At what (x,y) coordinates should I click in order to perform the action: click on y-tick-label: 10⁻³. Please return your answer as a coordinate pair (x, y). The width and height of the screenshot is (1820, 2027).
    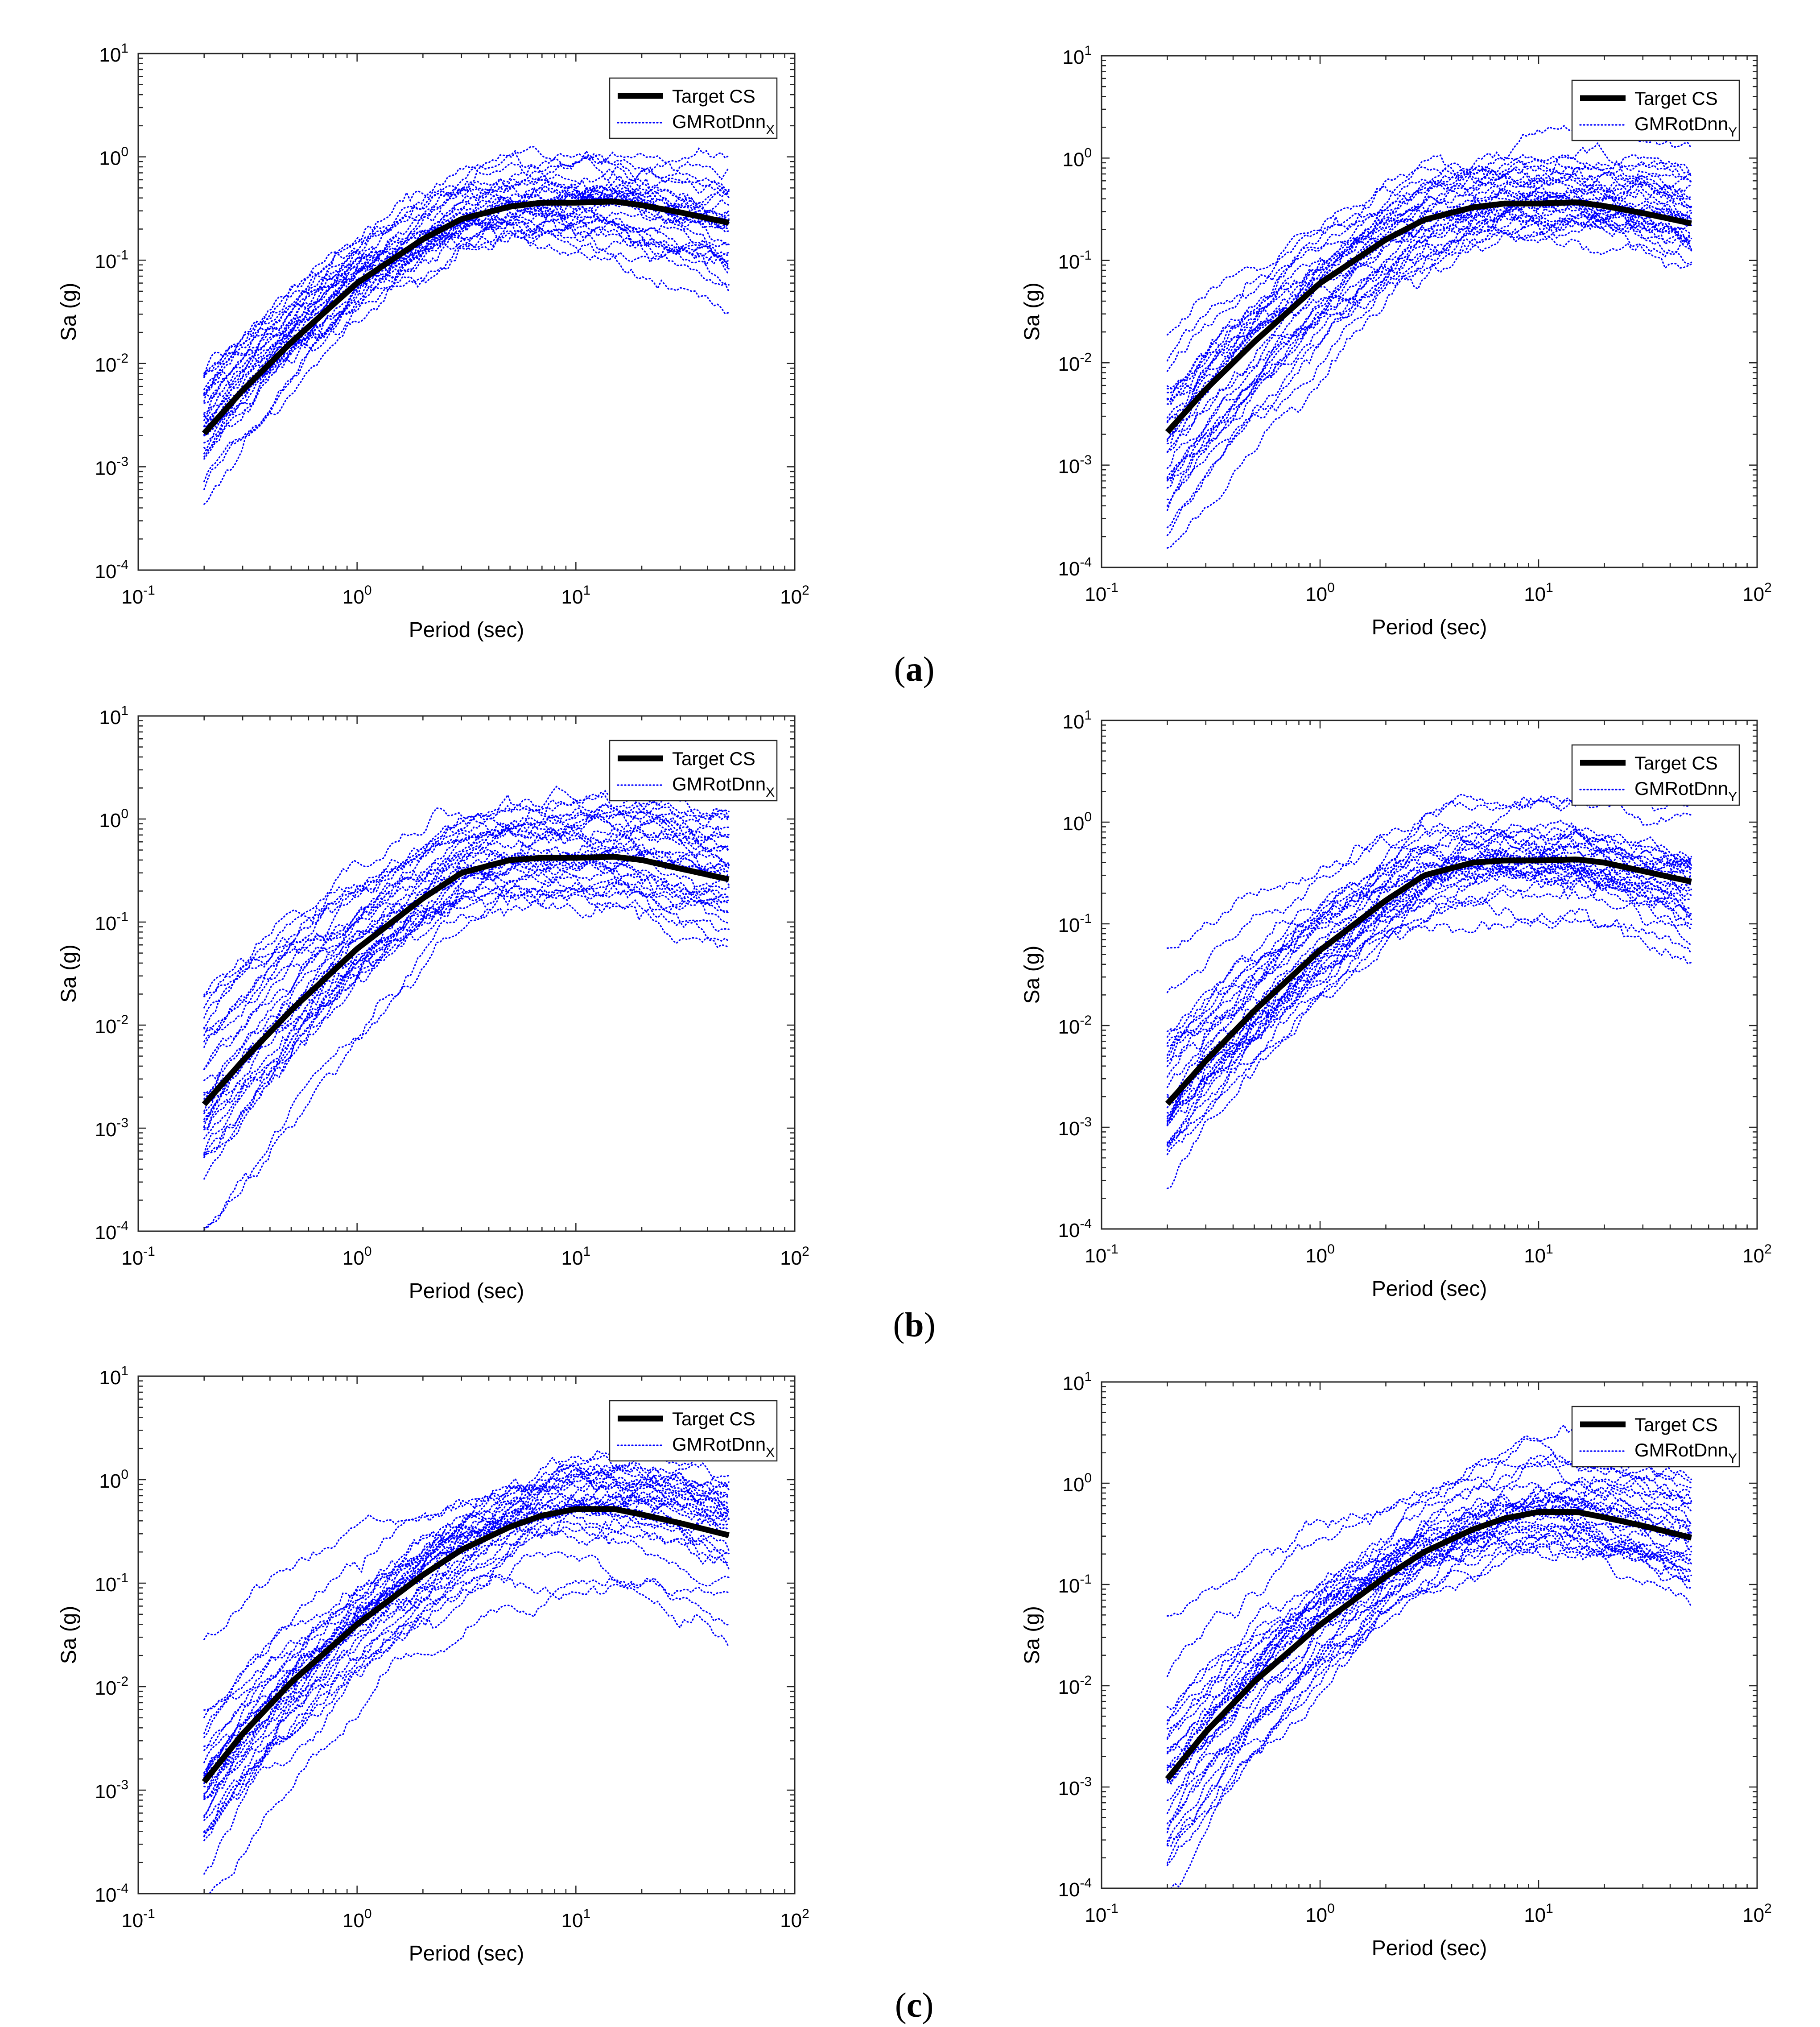
    Looking at the image, I should click on (111, 467).